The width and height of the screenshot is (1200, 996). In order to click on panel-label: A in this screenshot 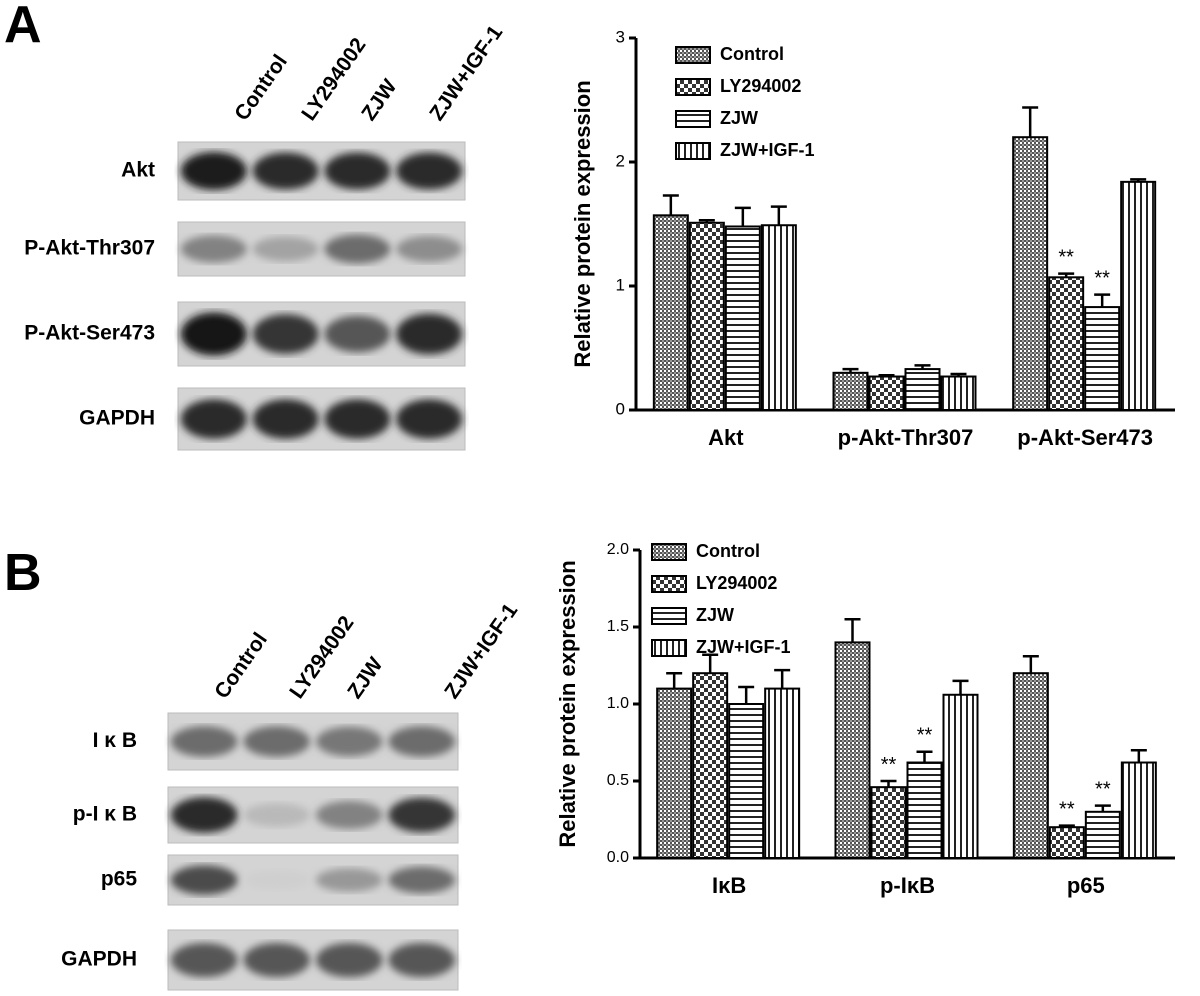, I will do `click(23, 27)`.